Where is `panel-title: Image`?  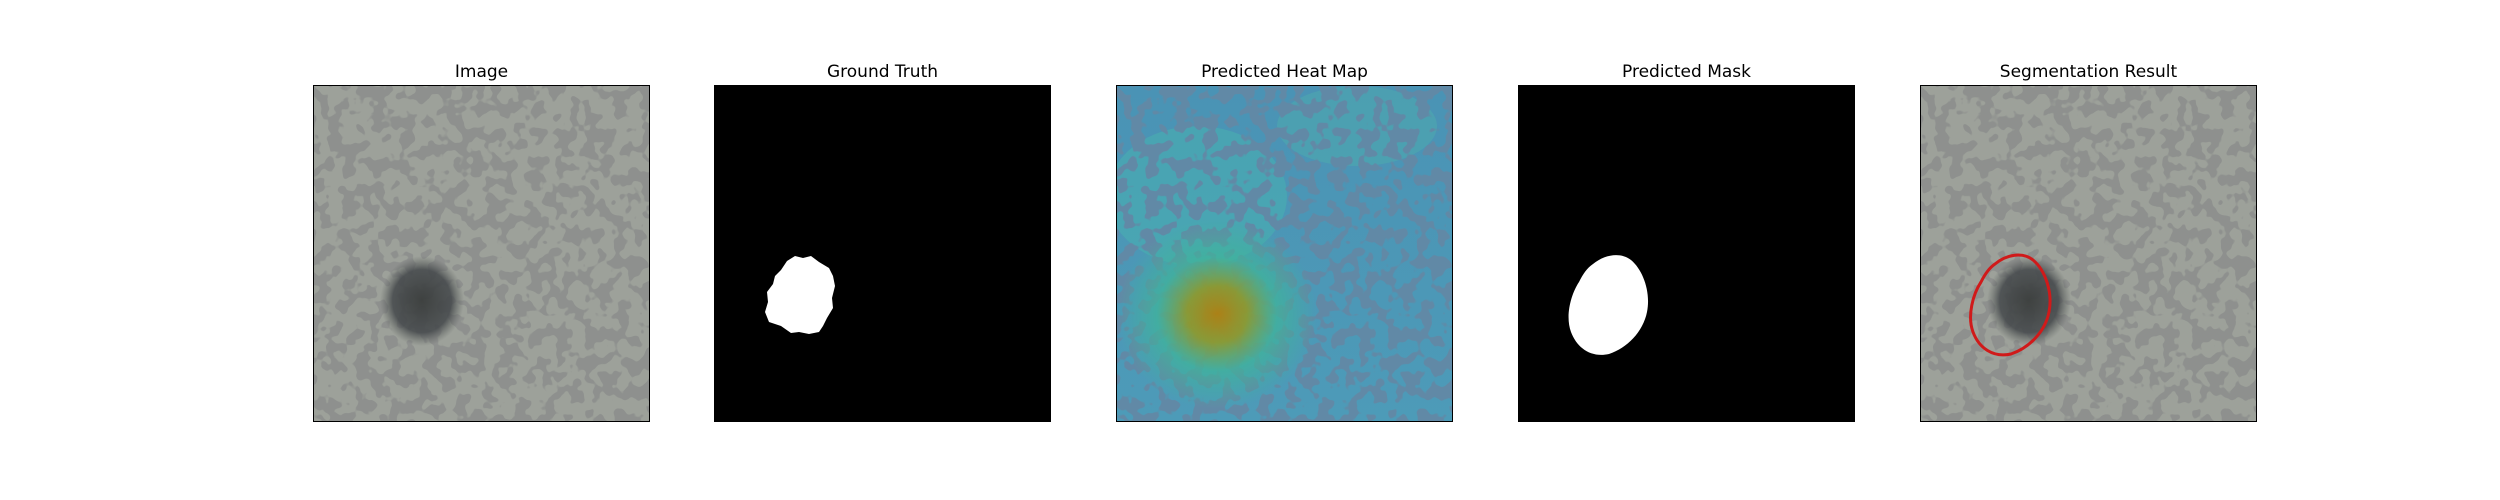
panel-title: Image is located at coordinates (481, 72).